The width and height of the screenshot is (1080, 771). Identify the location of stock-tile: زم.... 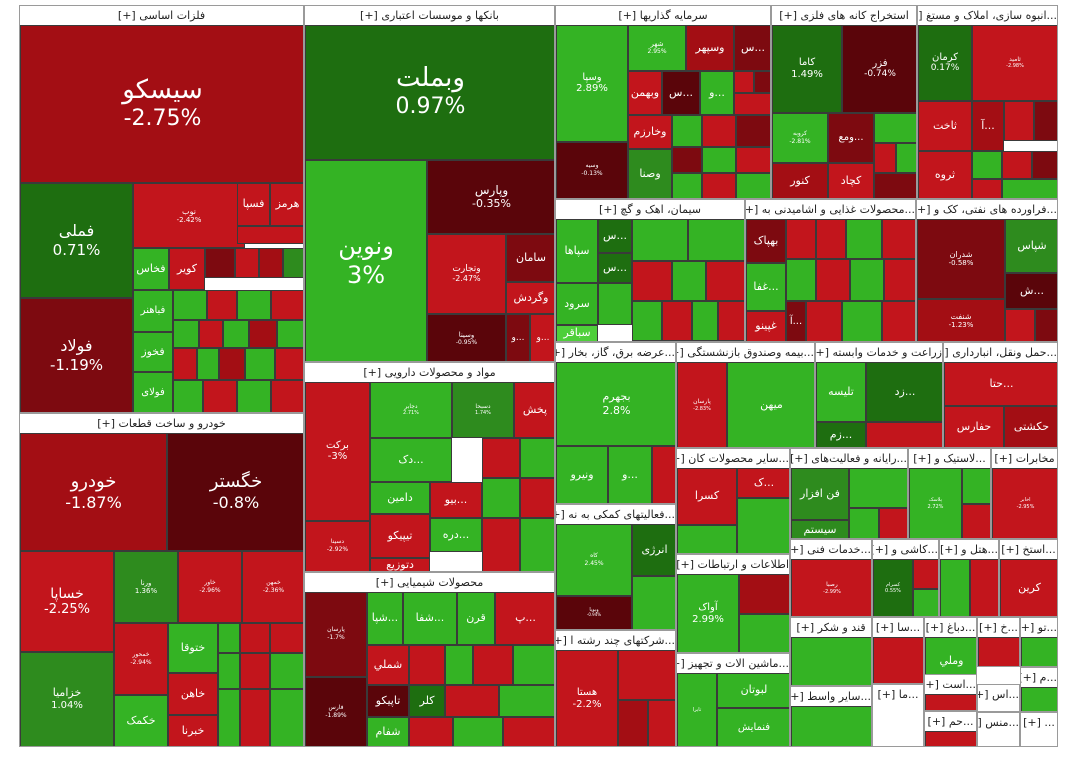
(841, 434).